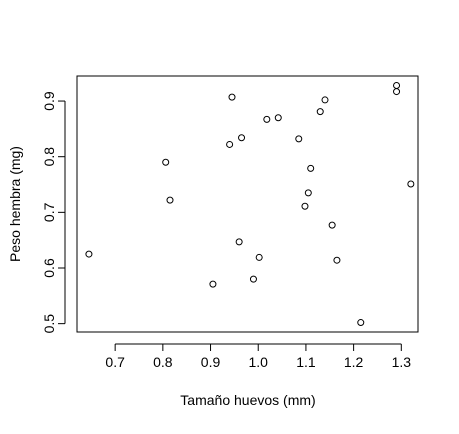 The image size is (459, 434). Describe the element at coordinates (49, 101) in the screenshot. I see `y-tick-label: 0.9` at that location.